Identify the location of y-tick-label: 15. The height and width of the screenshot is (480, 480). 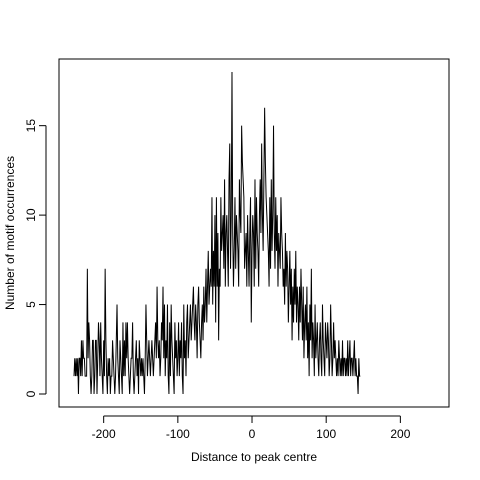
(31, 126).